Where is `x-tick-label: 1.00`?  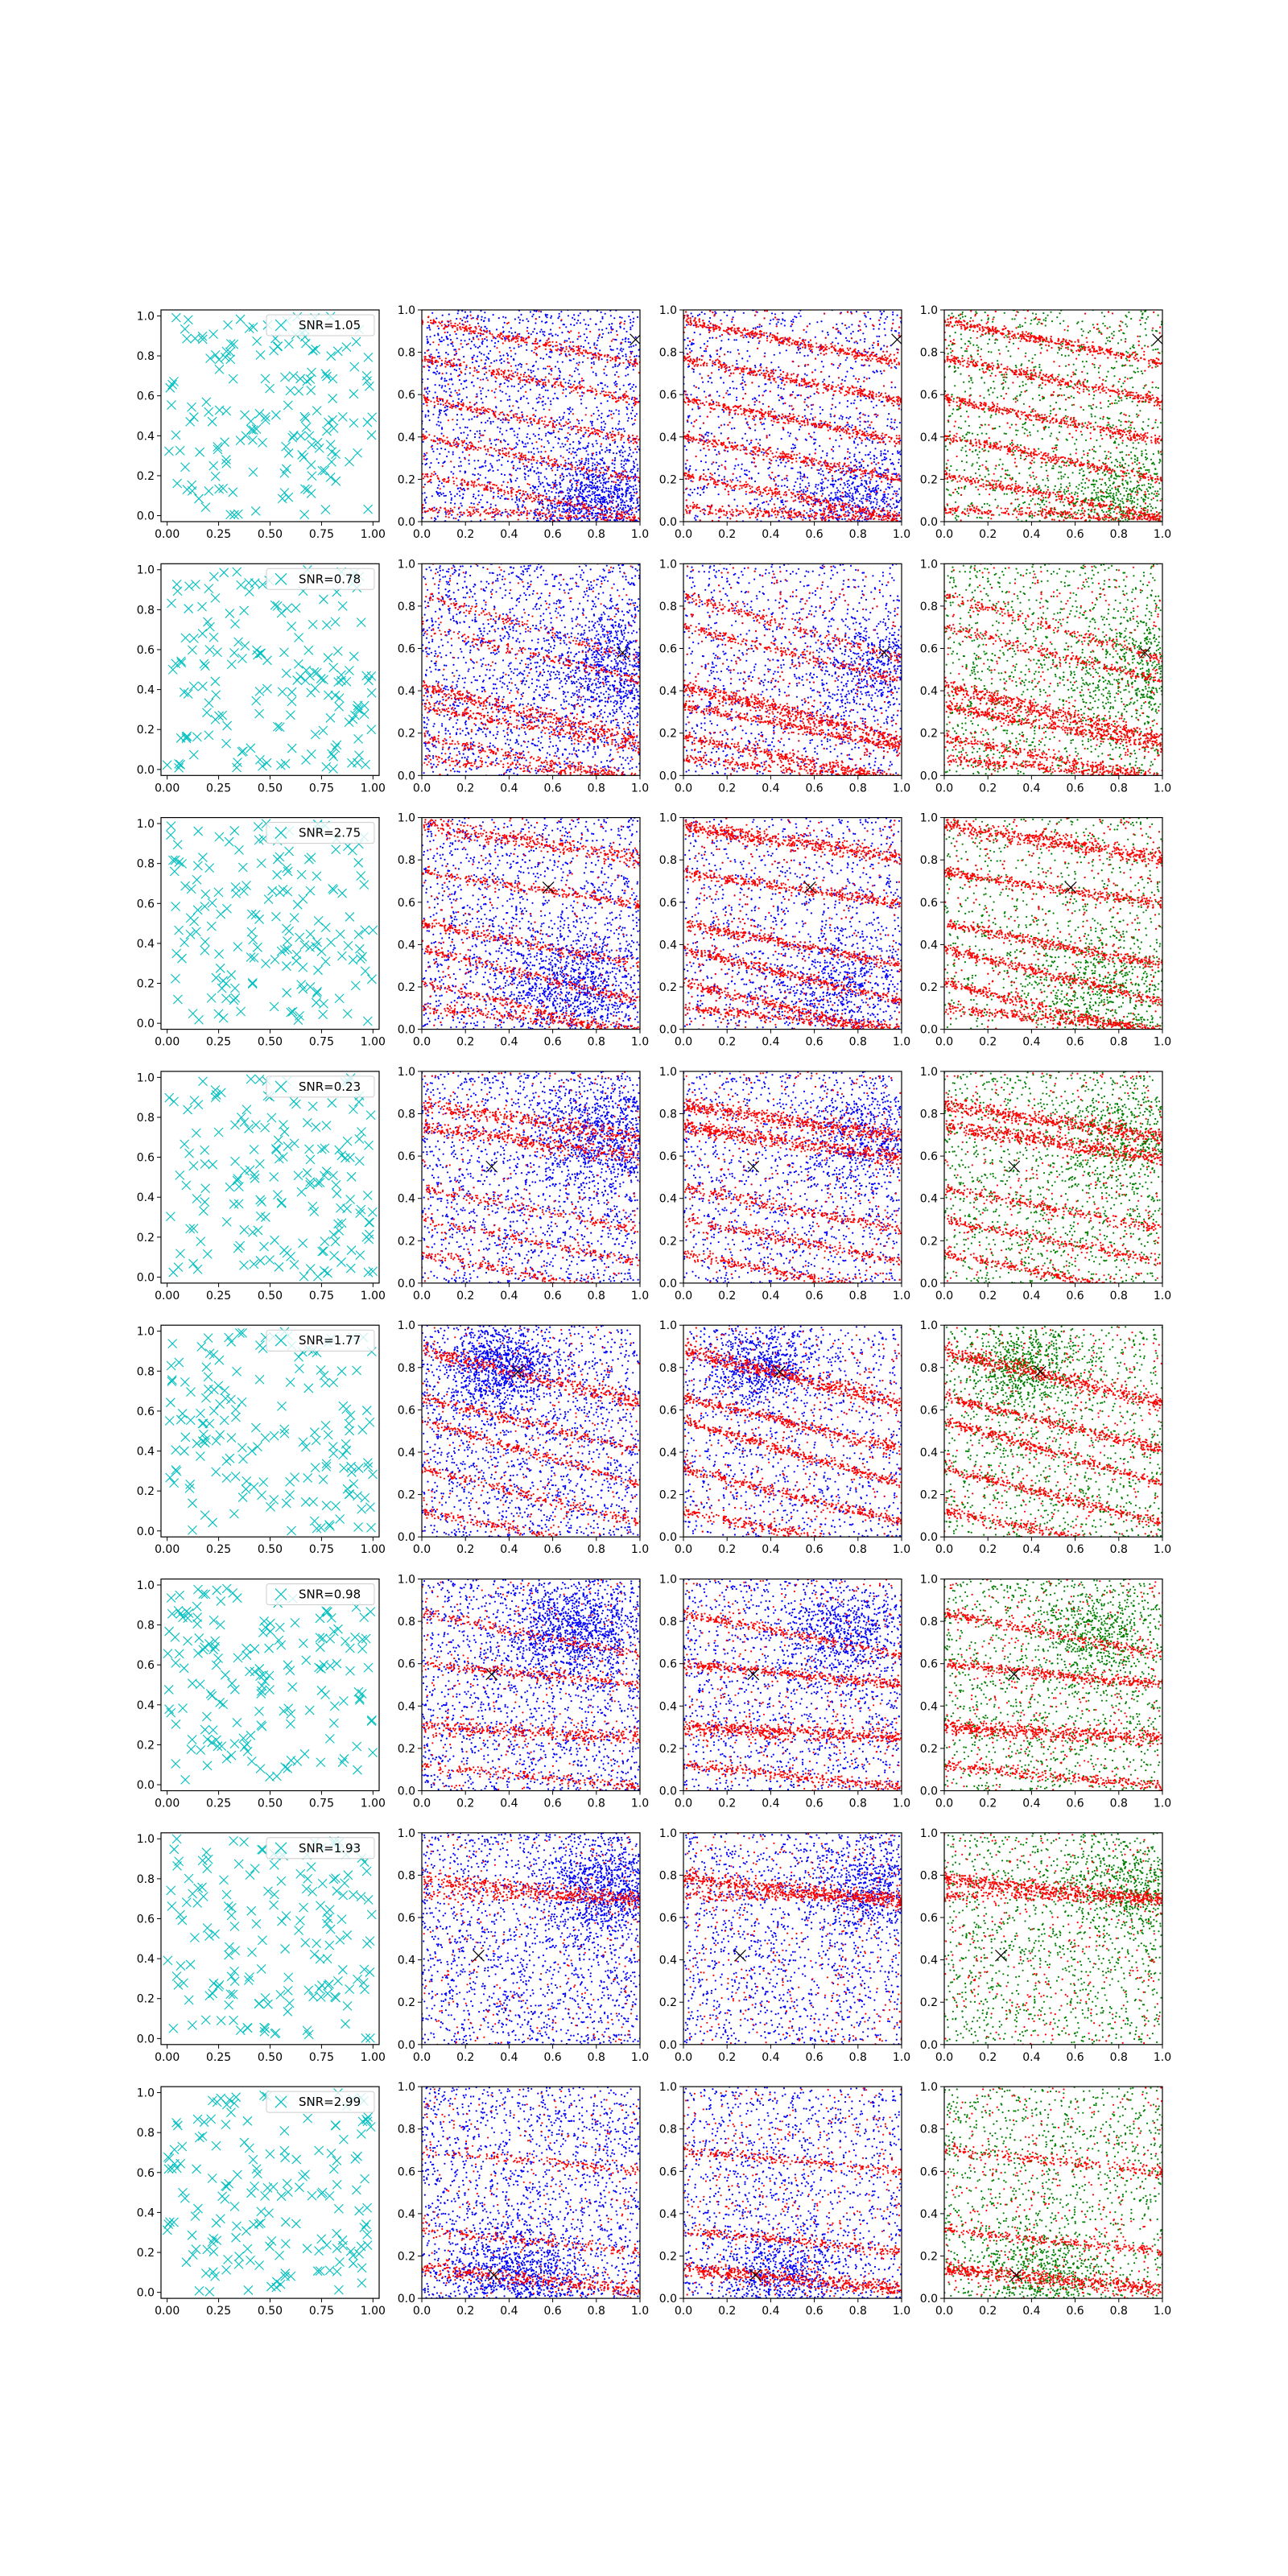
x-tick-label: 1.00 is located at coordinates (373, 1296).